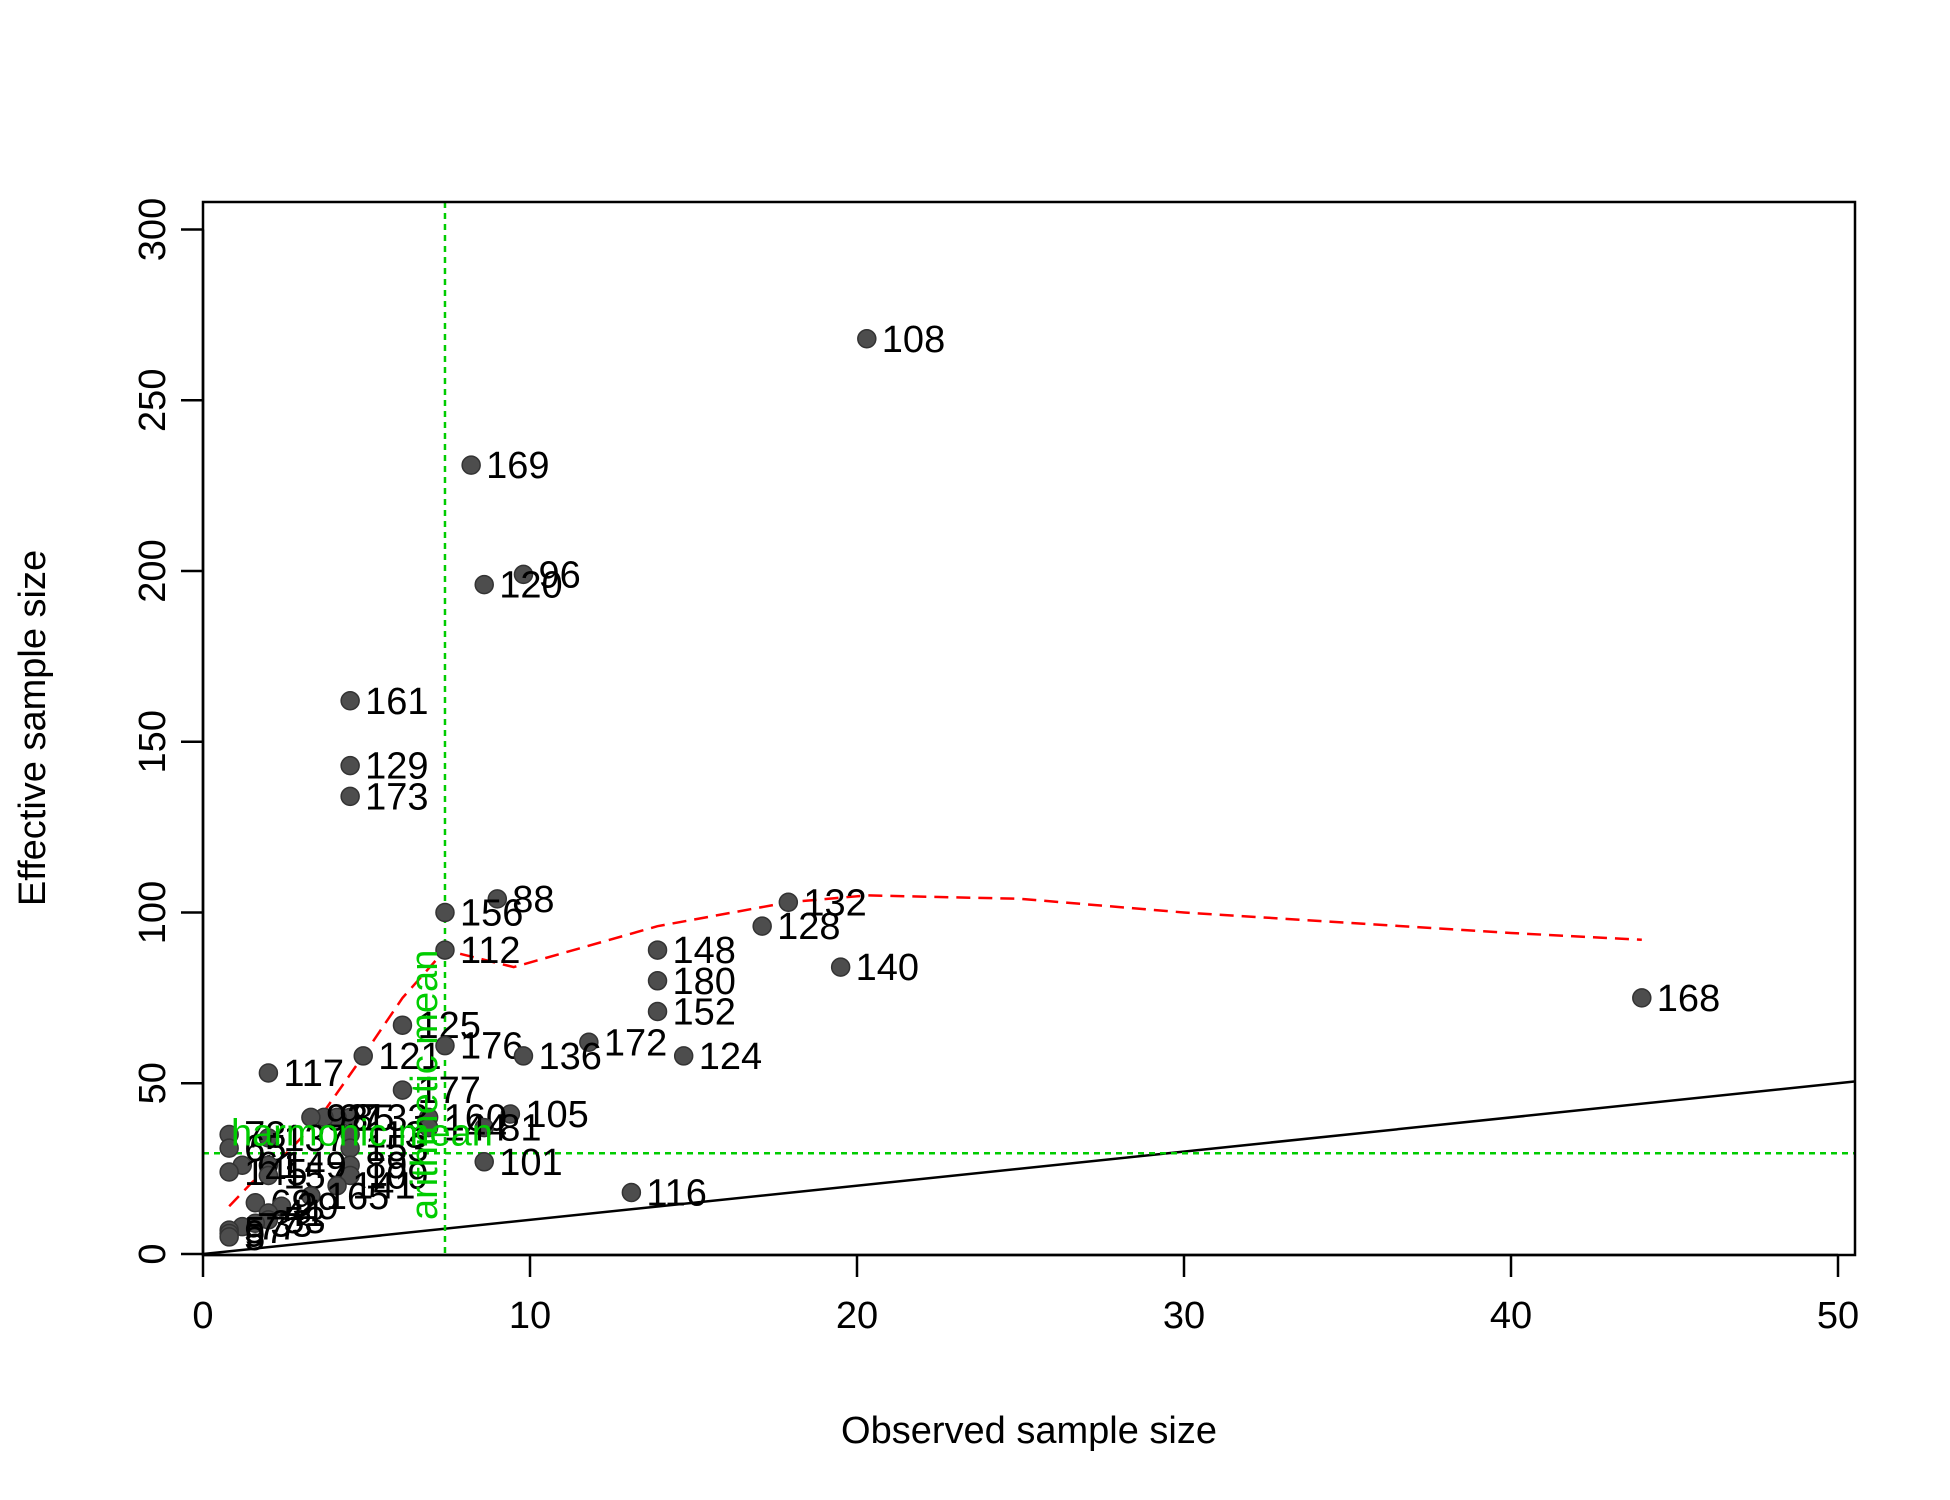 This screenshot has height=1500, width=1950. Describe the element at coordinates (396, 767) in the screenshot. I see `data-point-label: 129` at that location.